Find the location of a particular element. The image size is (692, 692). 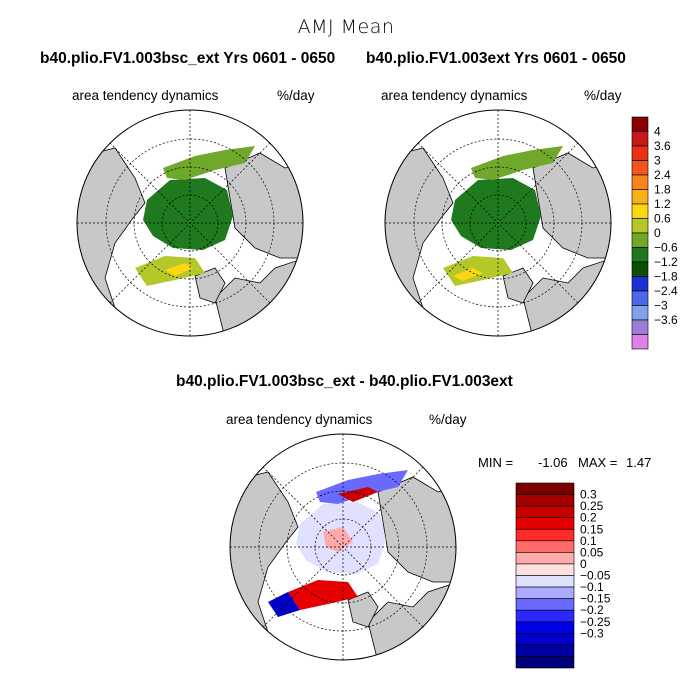

main-title: AMJ Mean is located at coordinates (346, 27).